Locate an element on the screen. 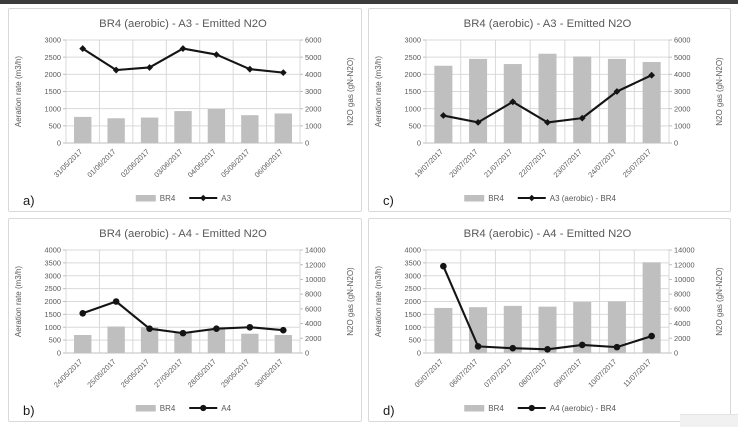 The height and width of the screenshot is (429, 738). right-axis-tick-label: 4000 is located at coordinates (313, 323).